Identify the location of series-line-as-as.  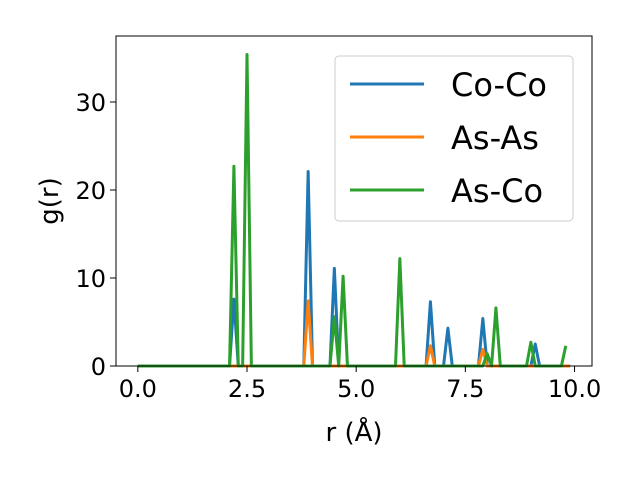
(354, 333).